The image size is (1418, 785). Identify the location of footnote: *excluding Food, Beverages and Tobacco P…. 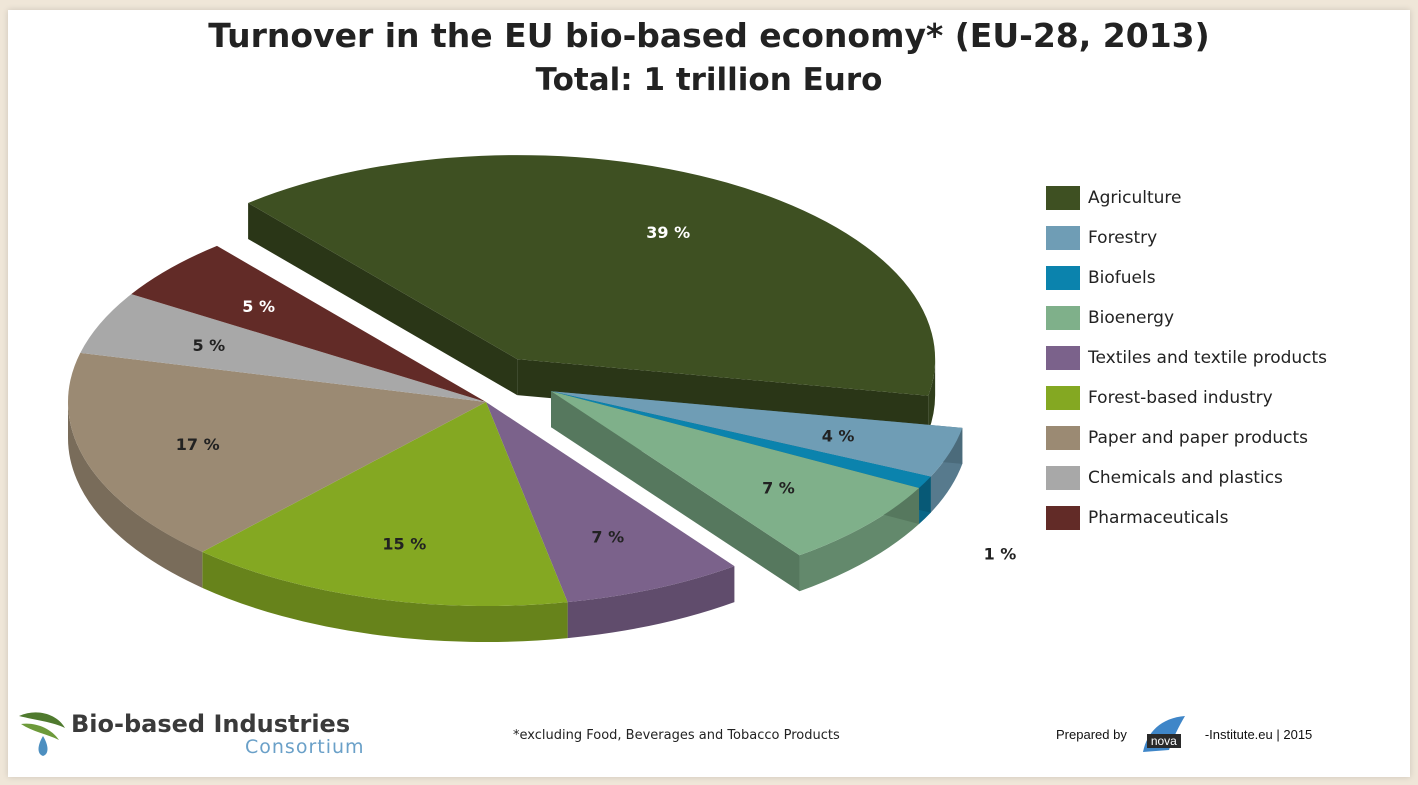
(676, 735).